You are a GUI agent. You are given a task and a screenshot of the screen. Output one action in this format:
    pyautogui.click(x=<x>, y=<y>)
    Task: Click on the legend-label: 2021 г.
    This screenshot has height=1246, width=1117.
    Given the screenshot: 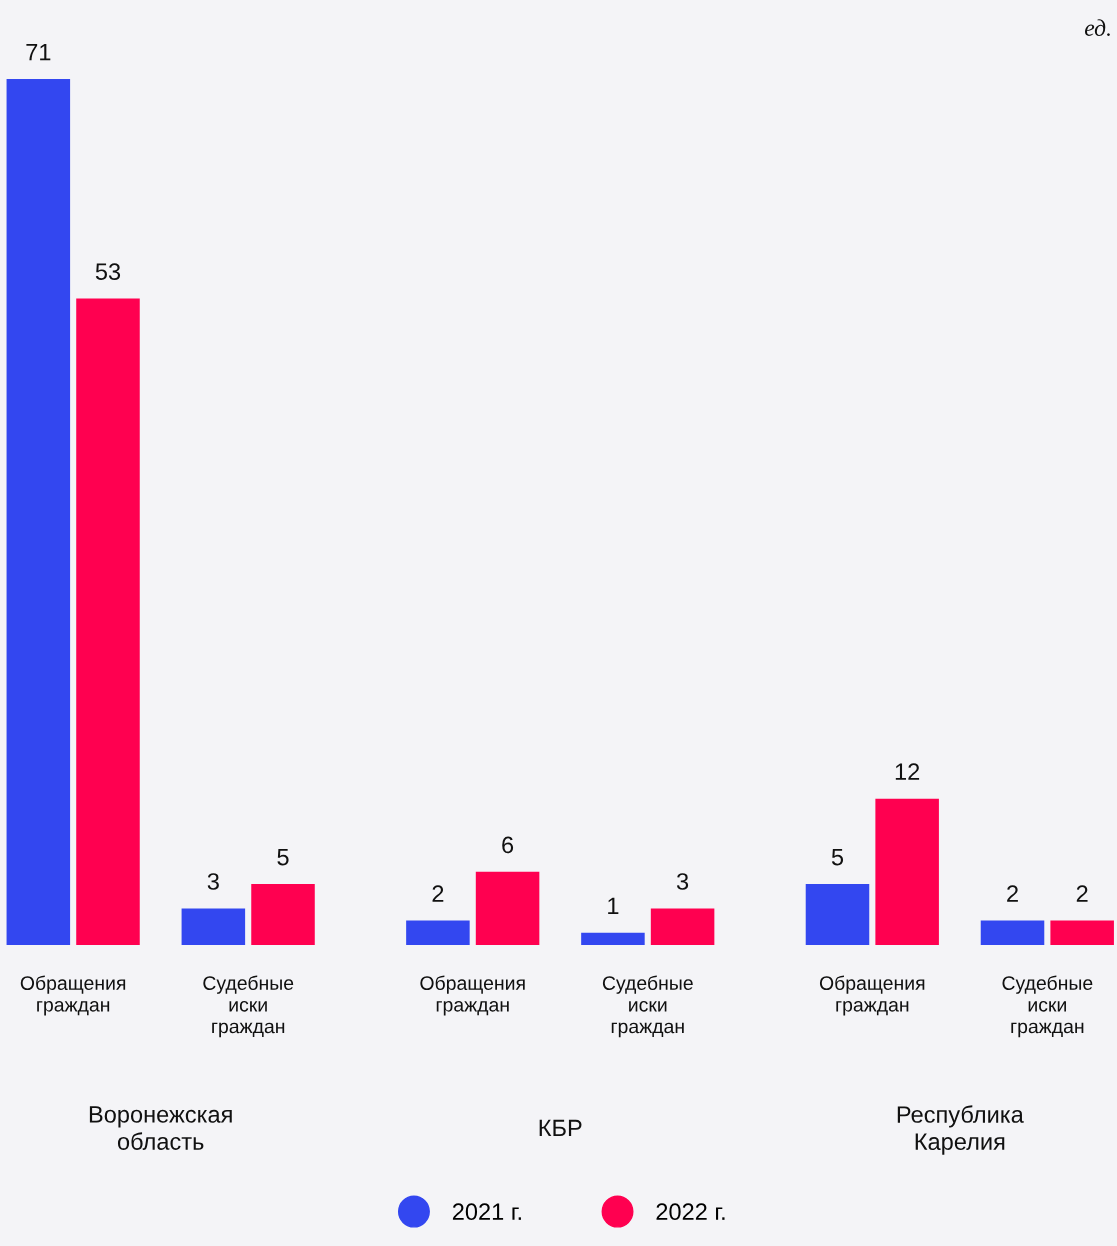 What is the action you would take?
    pyautogui.click(x=486, y=1212)
    